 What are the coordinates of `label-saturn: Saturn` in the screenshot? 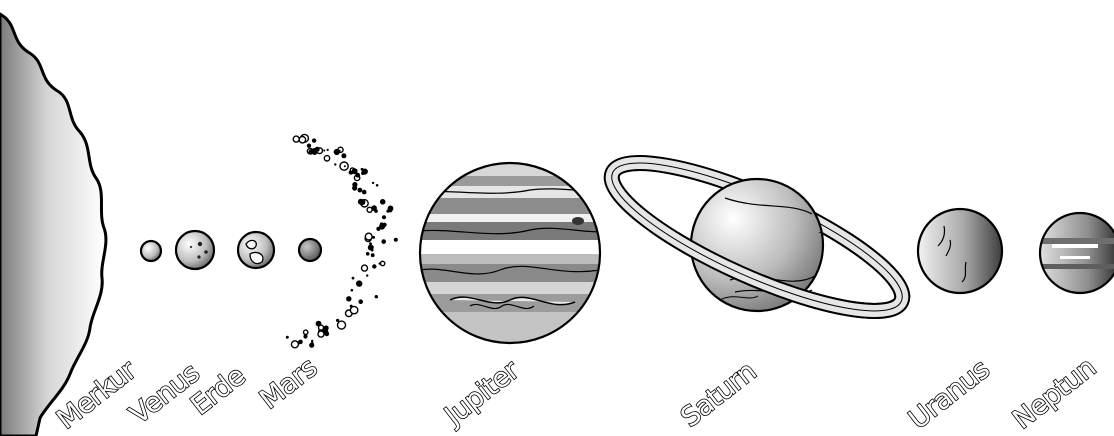 It's located at (718, 394).